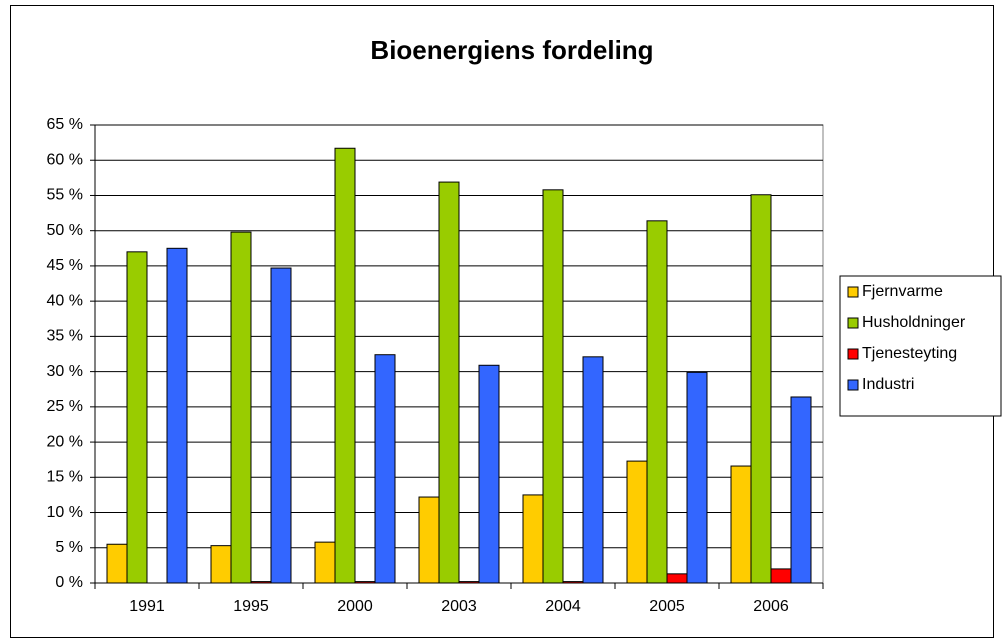  I want to click on legend-label: Fjernvarme, so click(902, 291).